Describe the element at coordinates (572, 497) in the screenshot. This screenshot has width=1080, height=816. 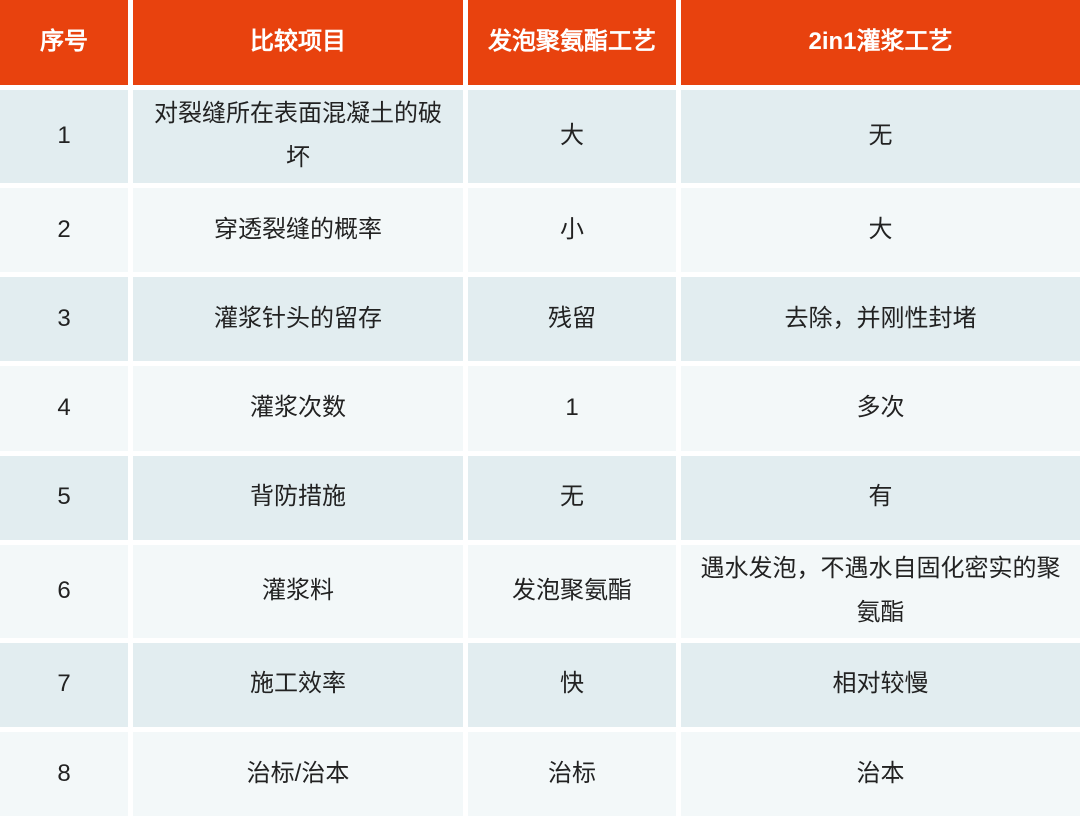
I see `row-5-pu: 无` at that location.